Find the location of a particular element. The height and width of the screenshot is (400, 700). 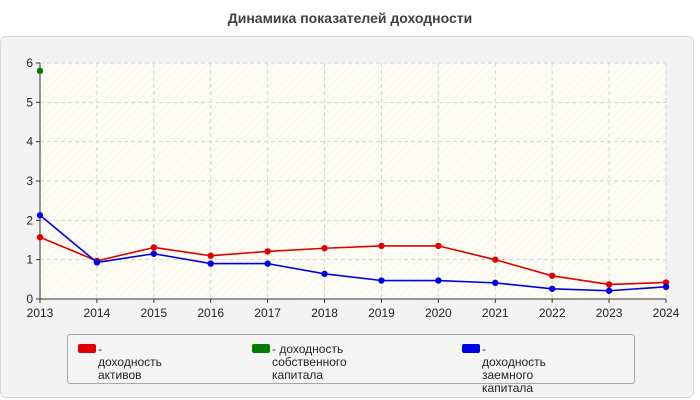

x-tick-label: 2017 is located at coordinates (267, 313).